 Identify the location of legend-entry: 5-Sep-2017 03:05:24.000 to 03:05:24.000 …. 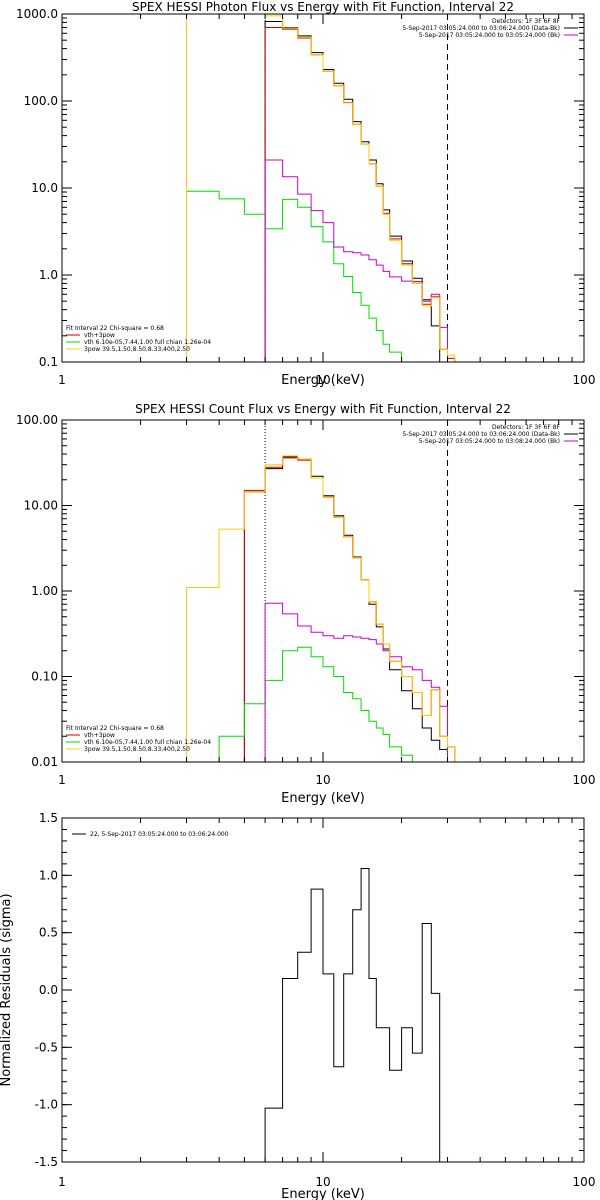
(489, 35).